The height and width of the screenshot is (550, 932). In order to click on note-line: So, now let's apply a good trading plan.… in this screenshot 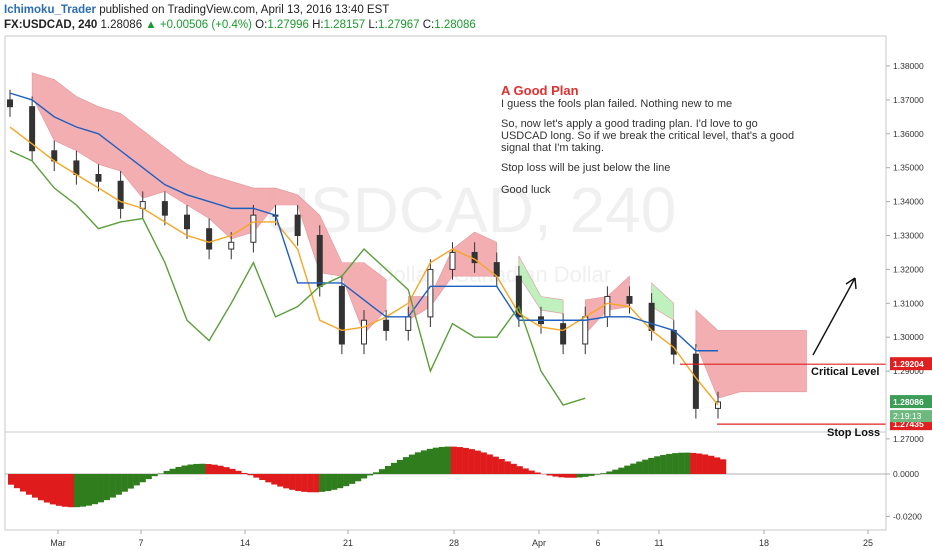, I will do `click(648, 136)`.